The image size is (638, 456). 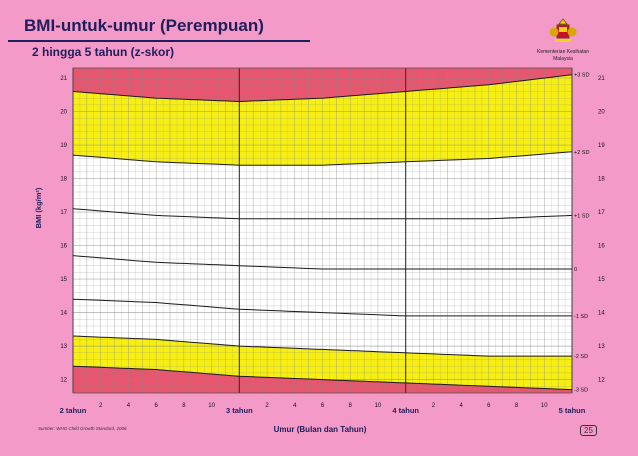 What do you see at coordinates (581, 357) in the screenshot?
I see `series-label: -2 SD` at bounding box center [581, 357].